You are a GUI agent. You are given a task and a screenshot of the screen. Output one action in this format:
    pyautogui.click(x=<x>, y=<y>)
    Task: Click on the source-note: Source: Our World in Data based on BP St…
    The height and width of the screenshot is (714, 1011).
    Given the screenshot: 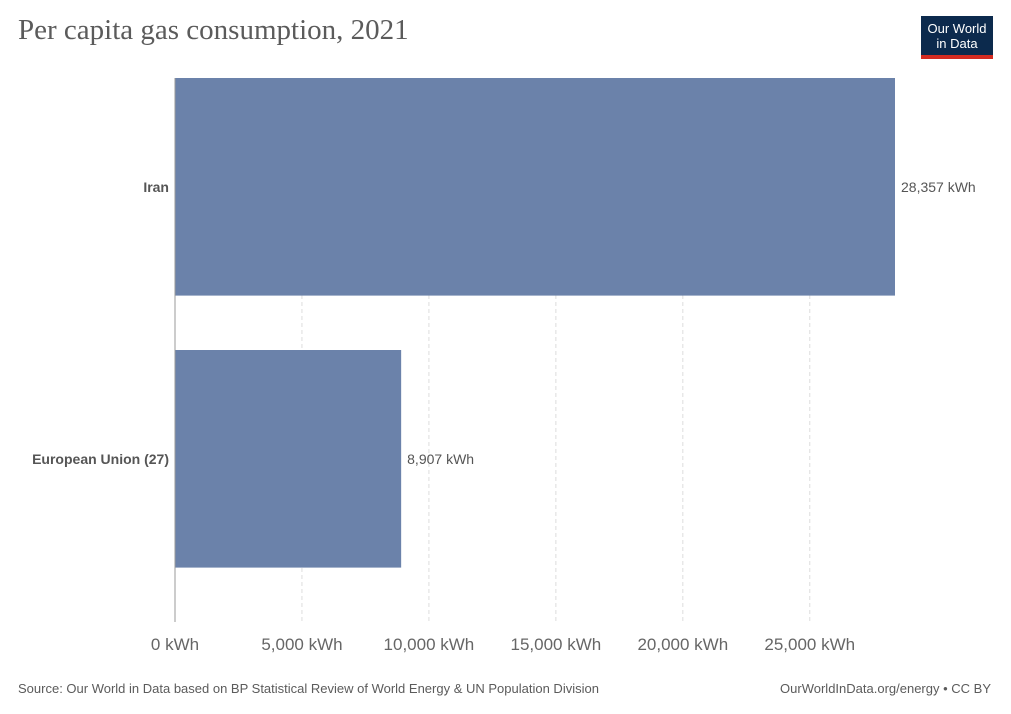 What is the action you would take?
    pyautogui.click(x=308, y=688)
    